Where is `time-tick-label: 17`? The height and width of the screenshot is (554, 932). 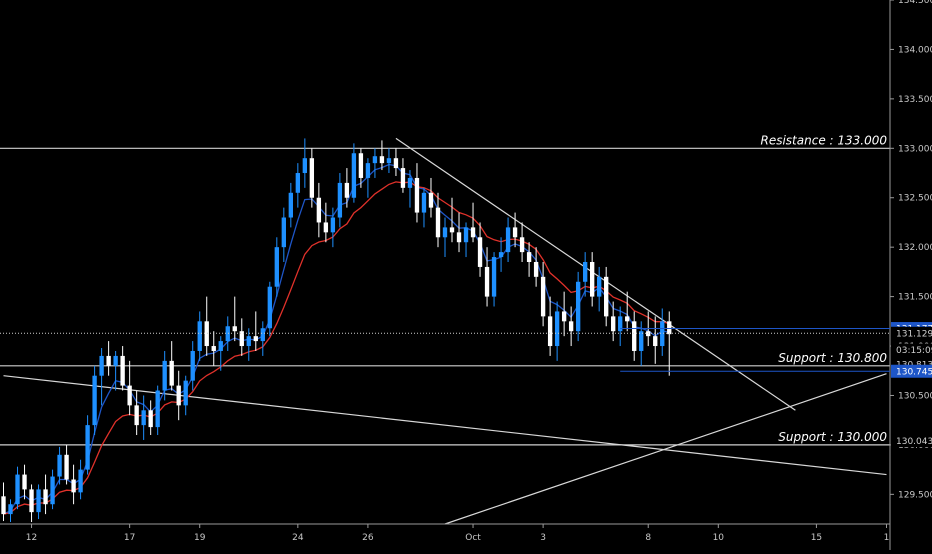
time-tick-label: 17 is located at coordinates (129, 538).